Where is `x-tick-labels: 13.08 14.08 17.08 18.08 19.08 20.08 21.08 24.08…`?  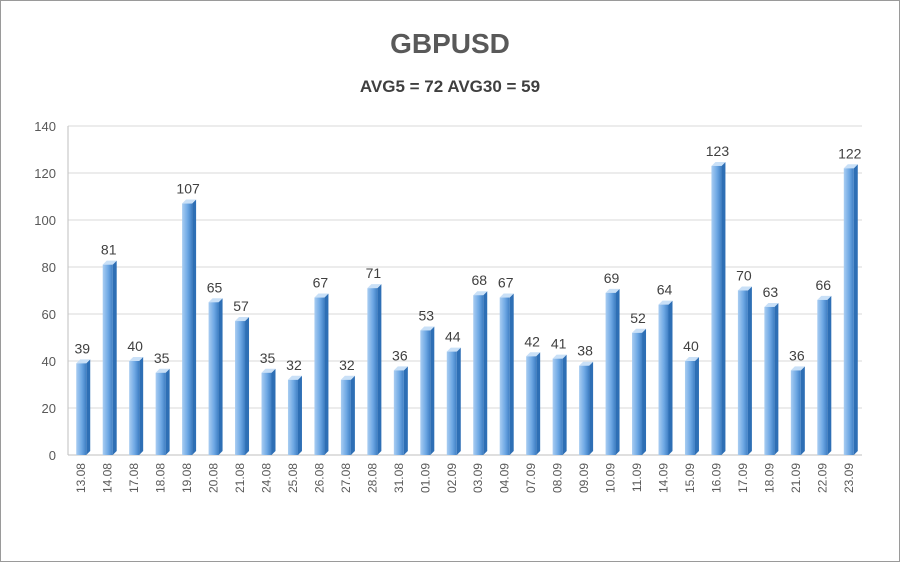 x-tick-labels: 13.08 14.08 17.08 18.08 19.08 20.08 21.08 24.08… is located at coordinates (465, 478).